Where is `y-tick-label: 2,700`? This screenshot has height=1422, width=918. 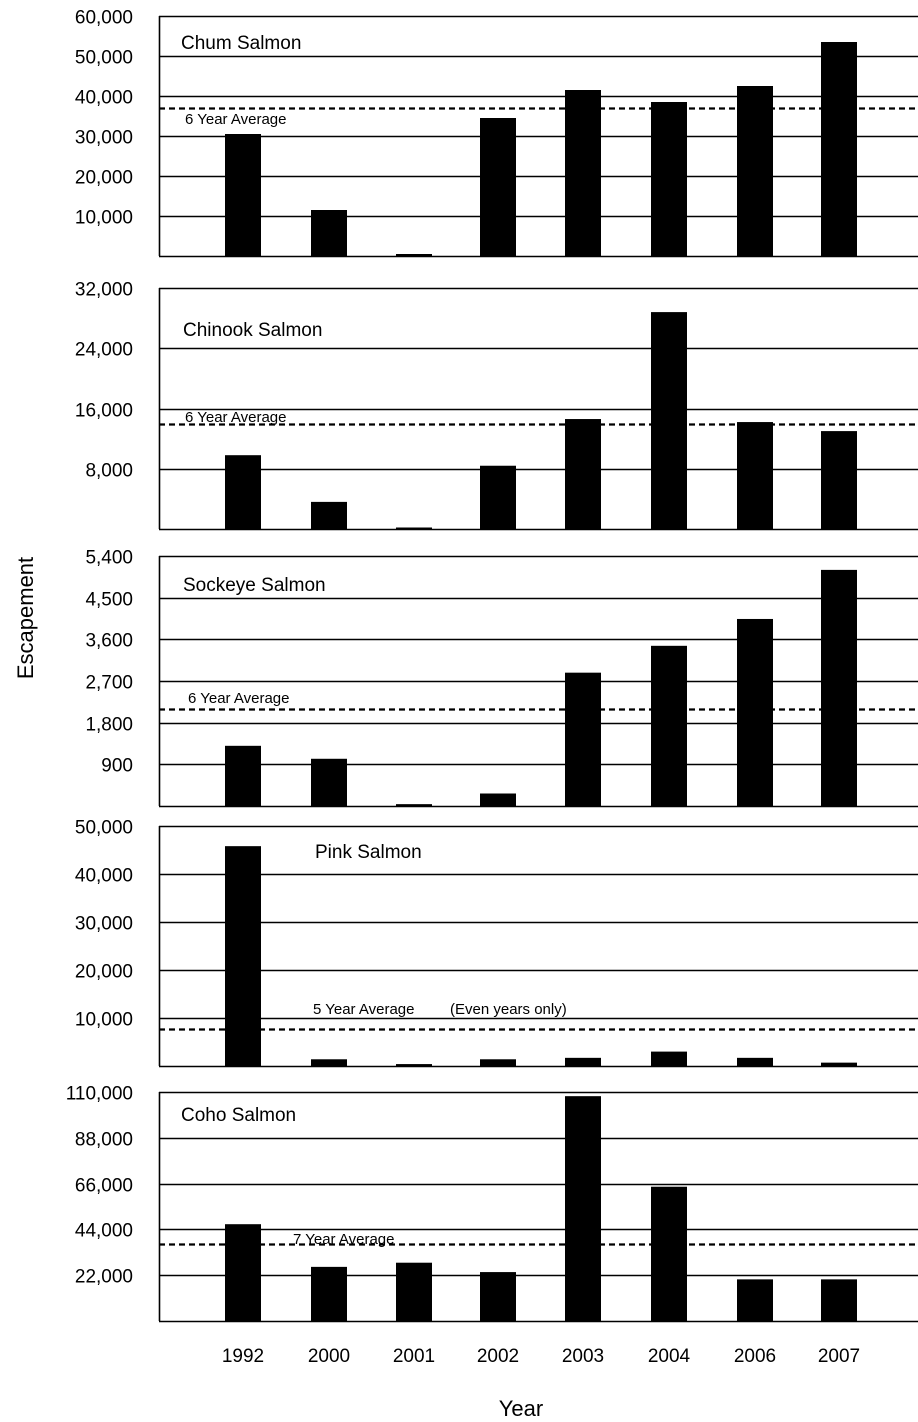 y-tick-label: 2,700 is located at coordinates (109, 683).